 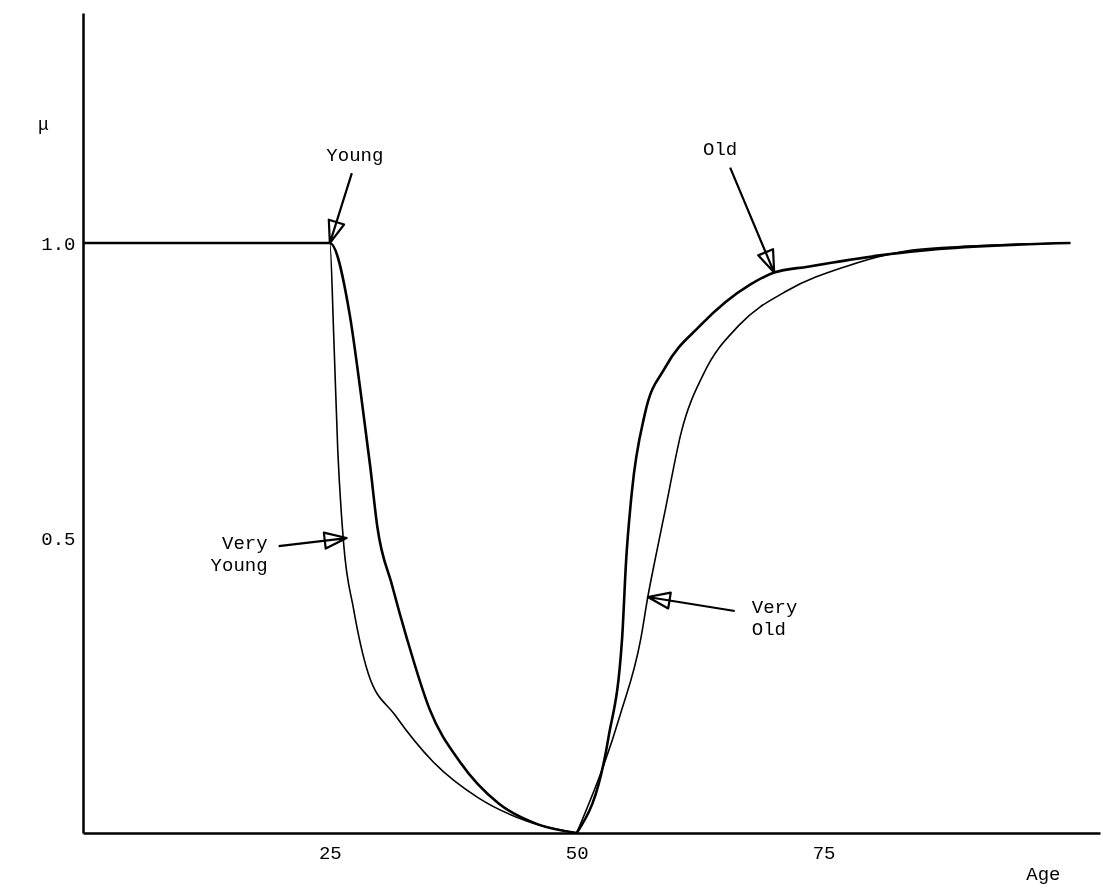 I want to click on x-tick-label: 25, so click(x=330, y=853).